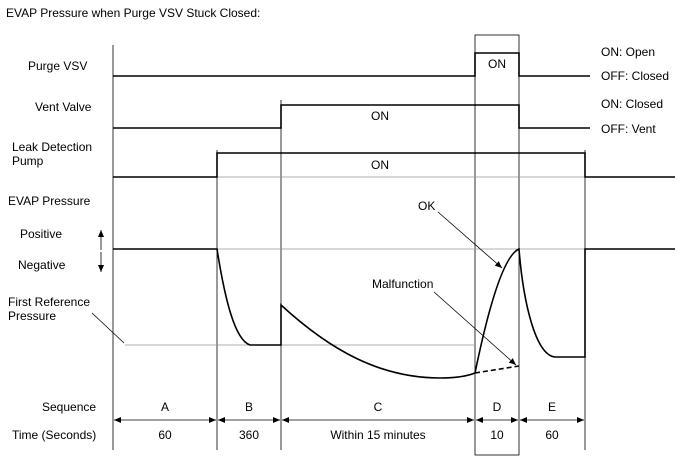  What do you see at coordinates (249, 407) in the screenshot?
I see `step-label: B` at bounding box center [249, 407].